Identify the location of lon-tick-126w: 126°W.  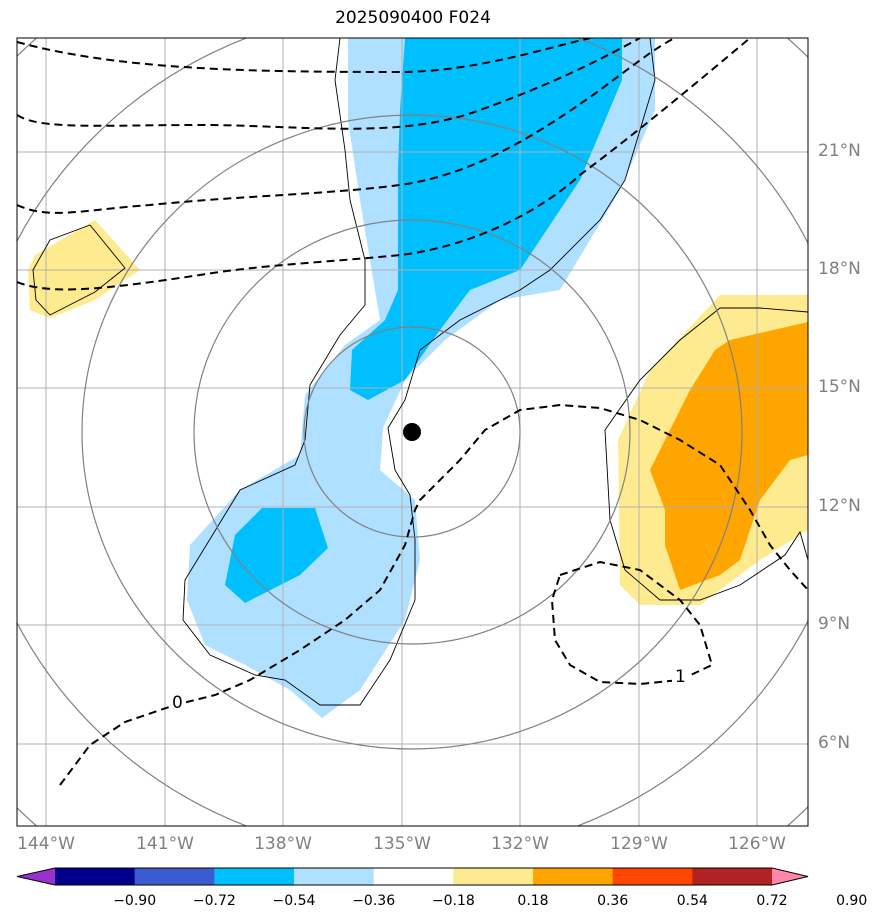
(757, 844).